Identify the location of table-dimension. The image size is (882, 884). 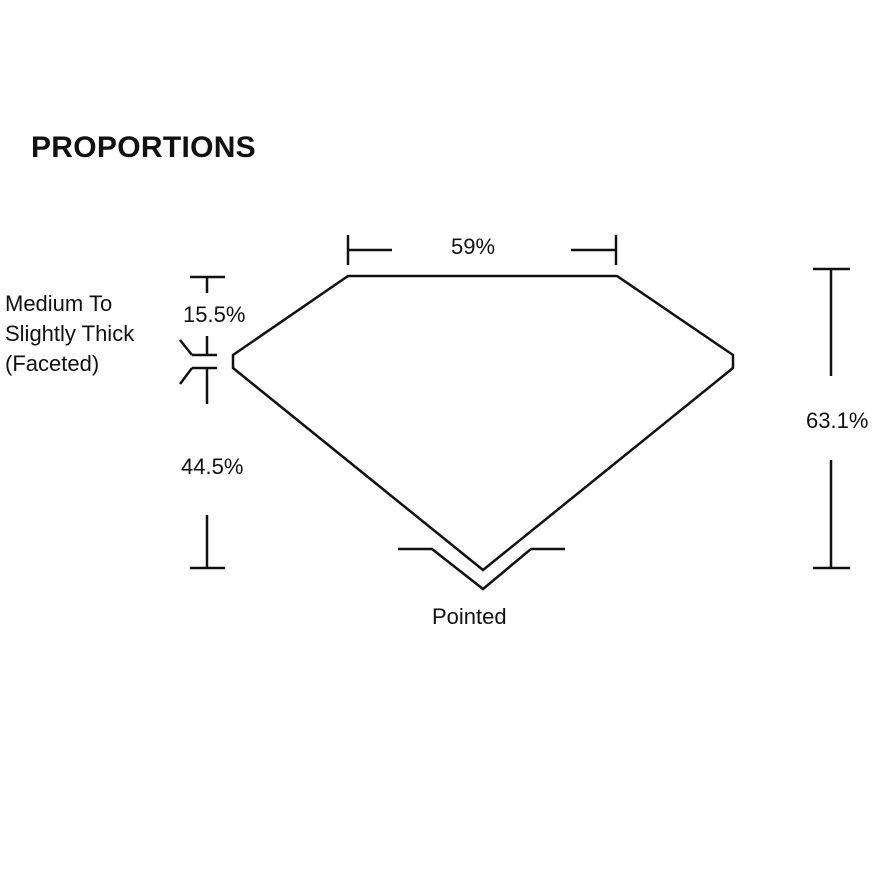
(482, 250).